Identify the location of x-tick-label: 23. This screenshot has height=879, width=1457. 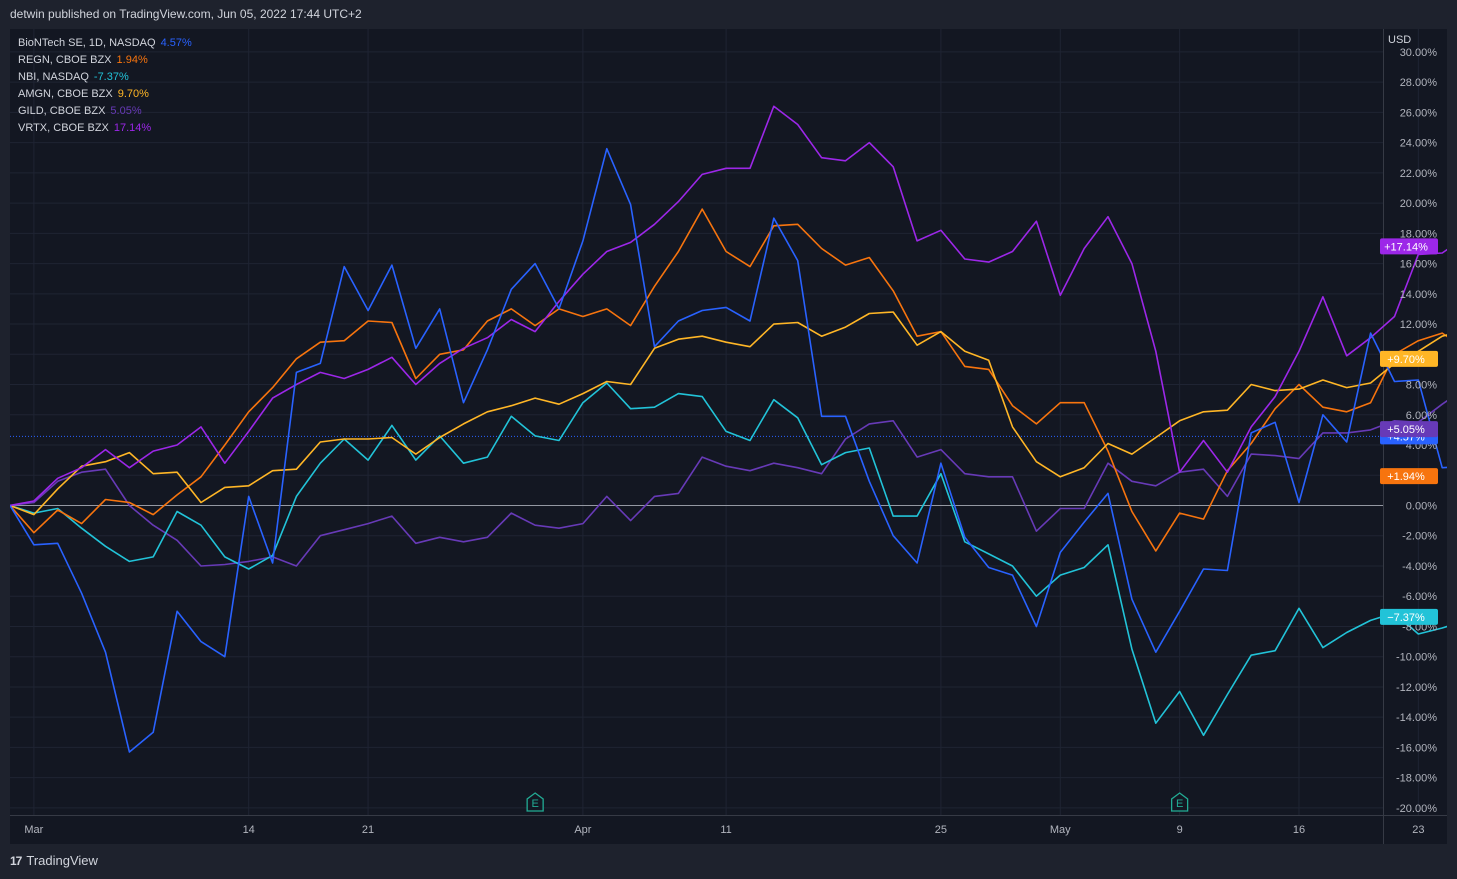
(1418, 830).